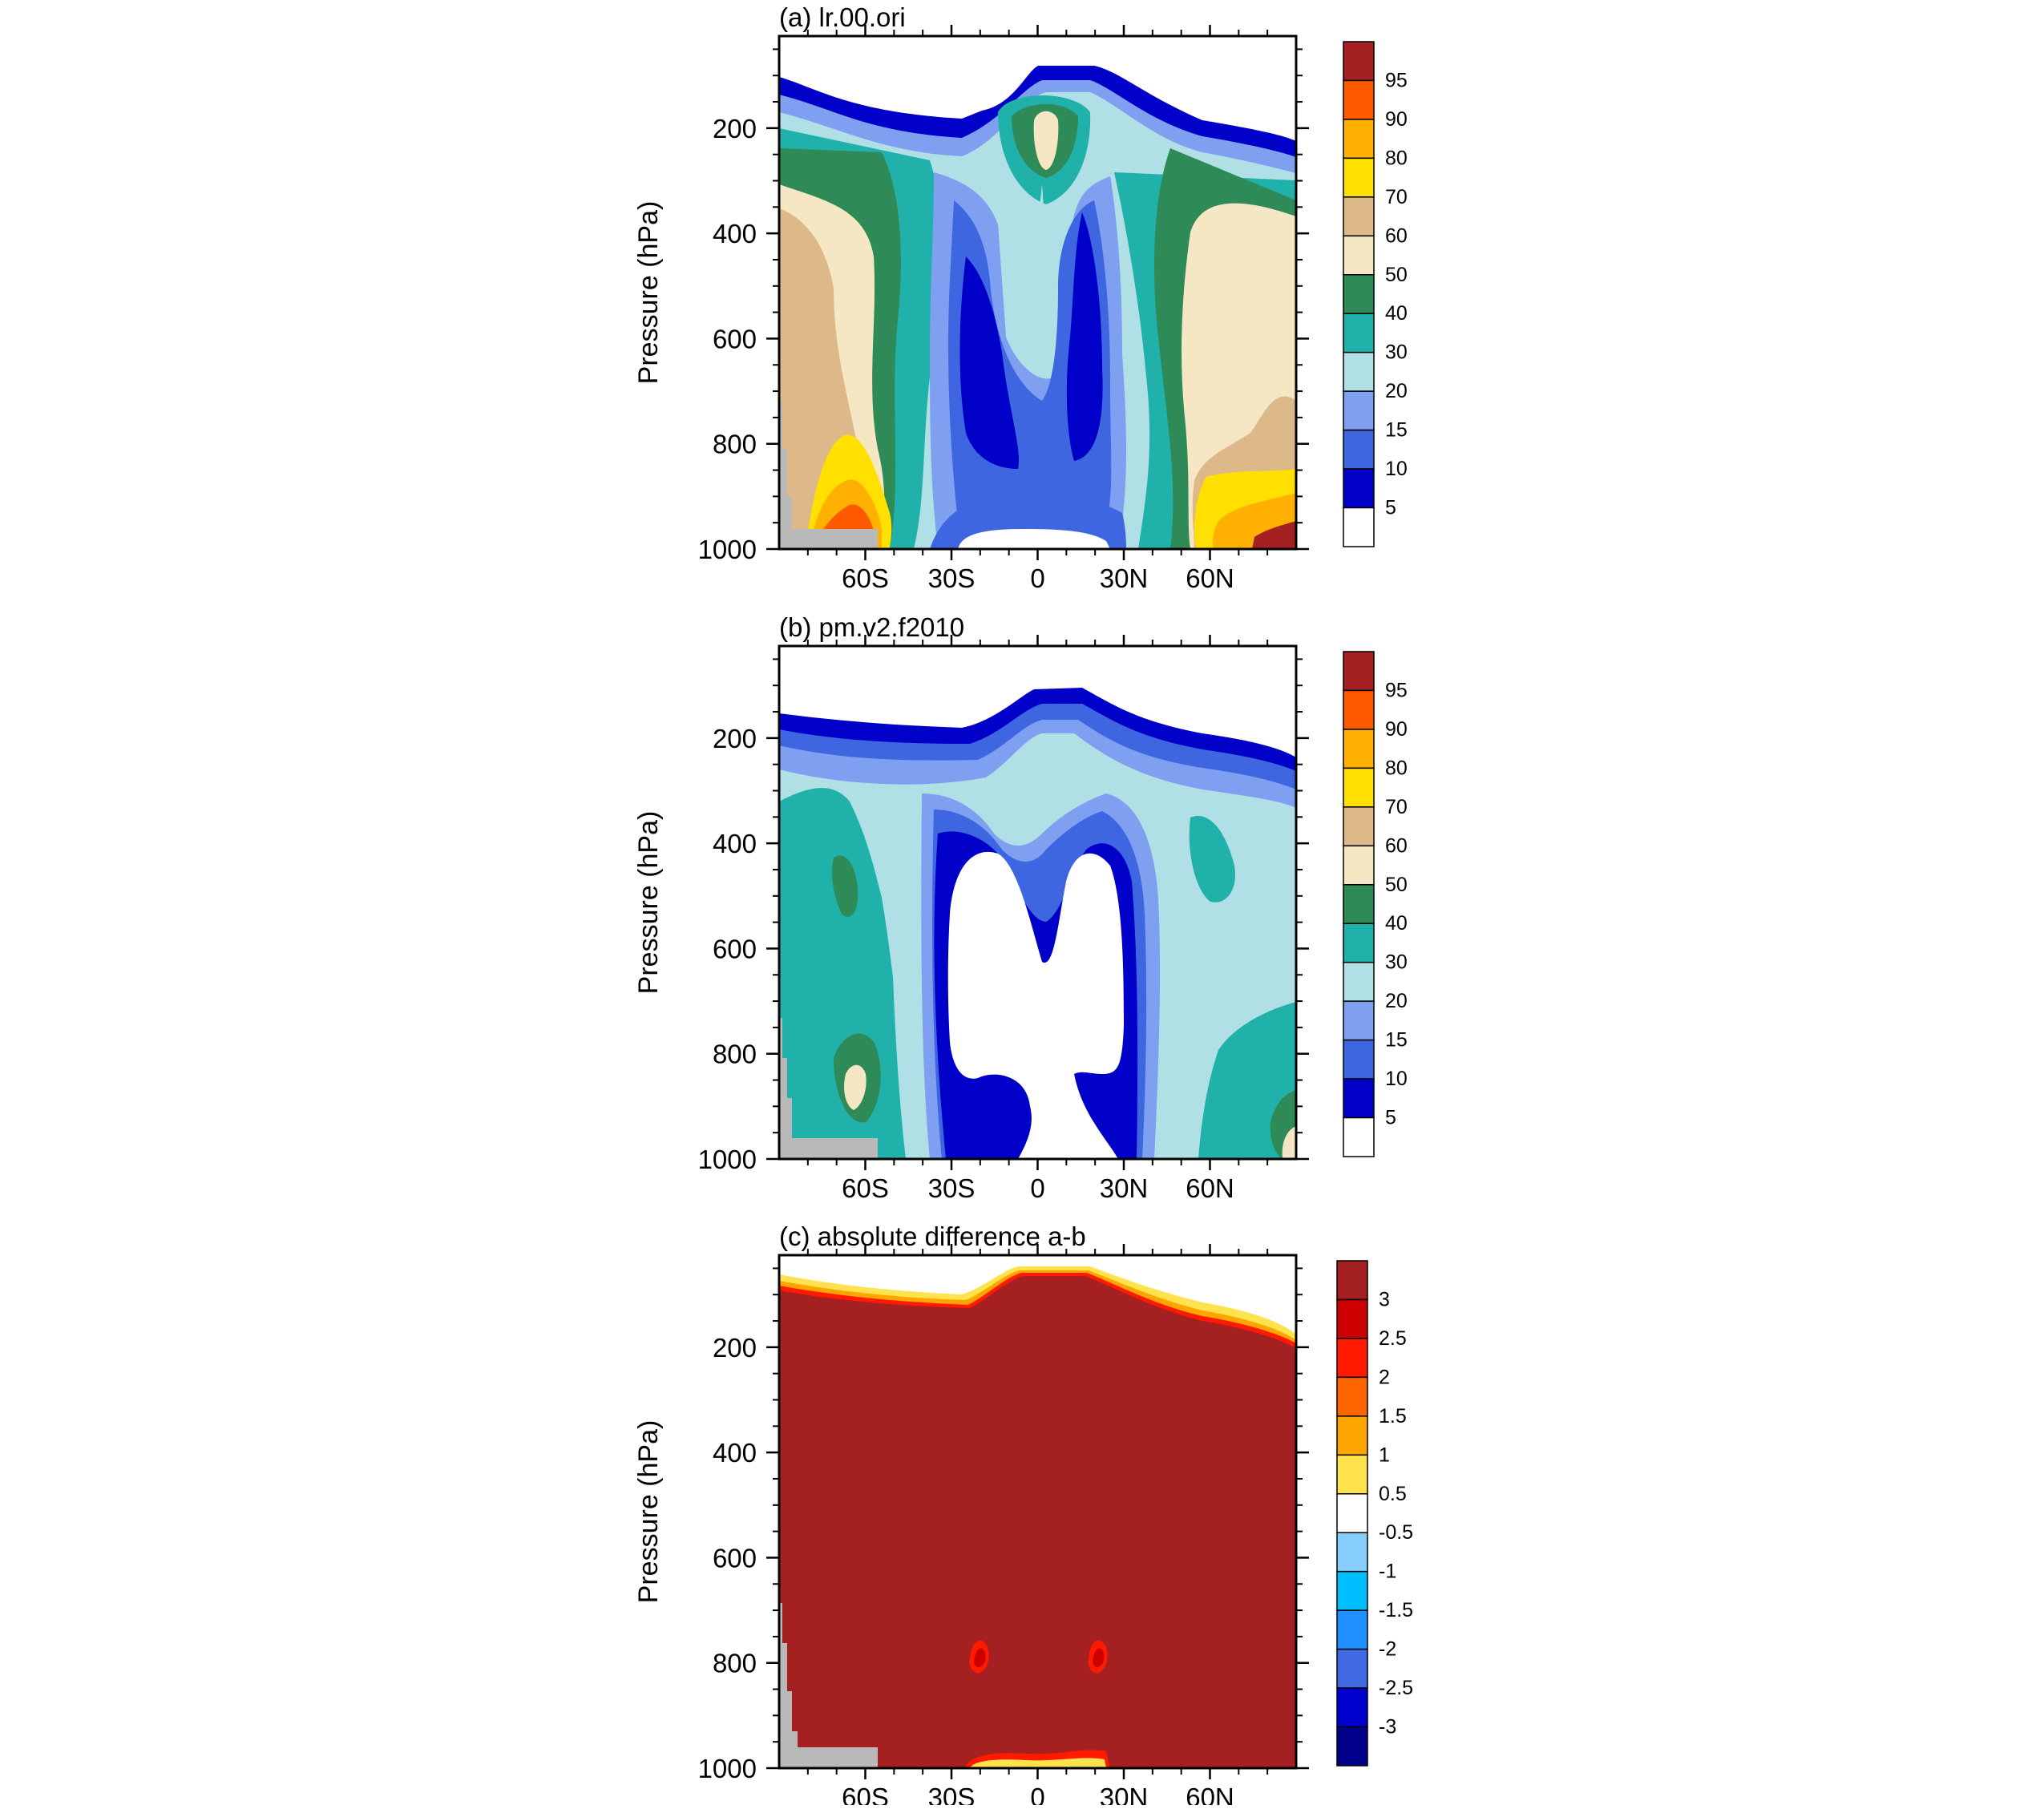 The image size is (2044, 1809). I want to click on panel-b-field, so click(1037, 923).